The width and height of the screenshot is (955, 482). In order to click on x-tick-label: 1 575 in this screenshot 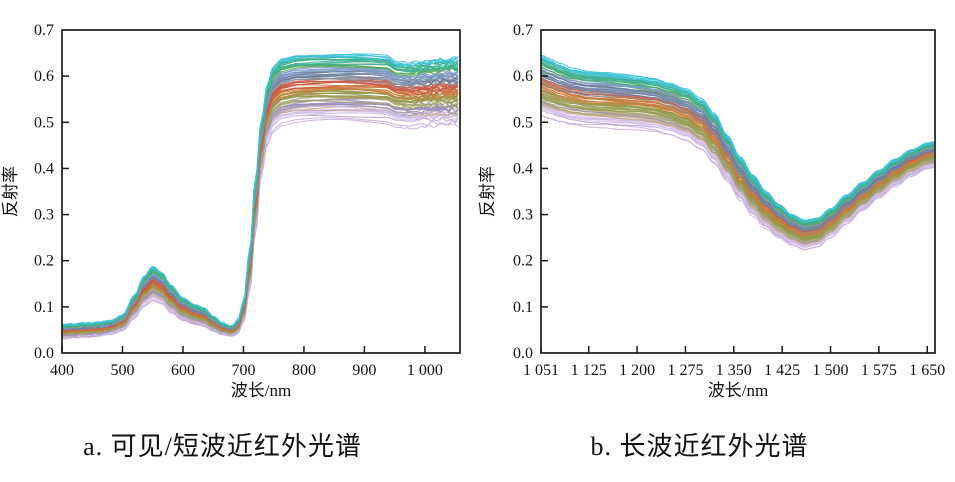, I will do `click(879, 370)`.